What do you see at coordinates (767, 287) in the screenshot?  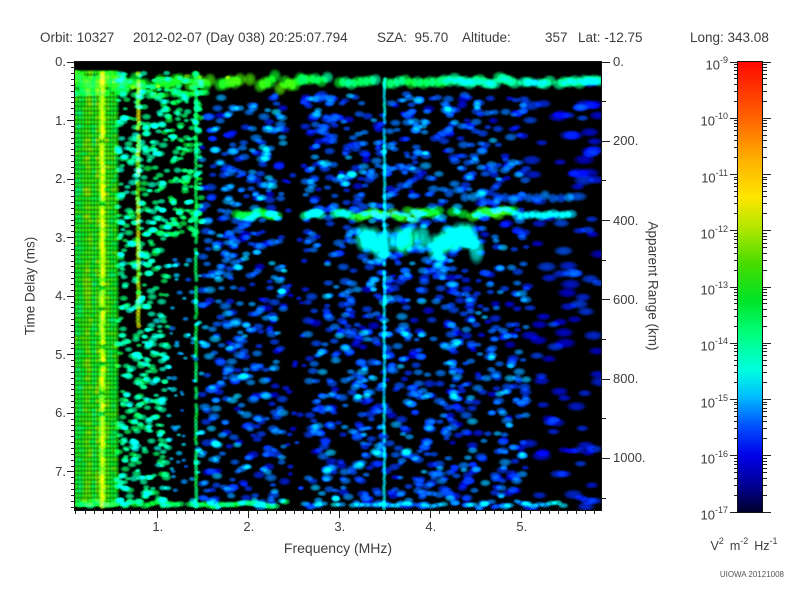 I see `colorbar-major-tick-right` at bounding box center [767, 287].